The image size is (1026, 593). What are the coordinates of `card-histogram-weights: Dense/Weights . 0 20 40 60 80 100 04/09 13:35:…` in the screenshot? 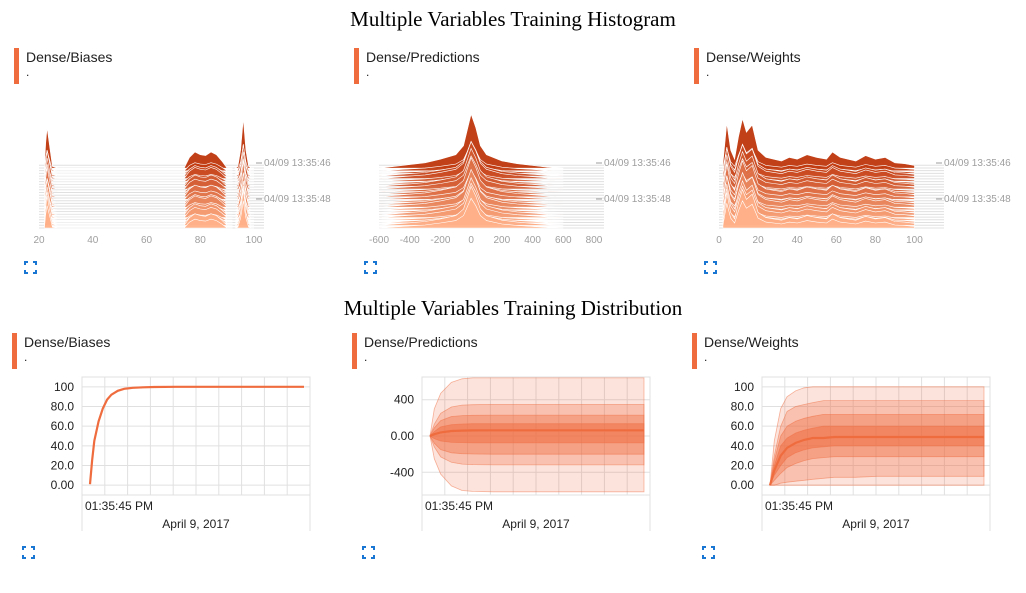 It's located at (852, 178).